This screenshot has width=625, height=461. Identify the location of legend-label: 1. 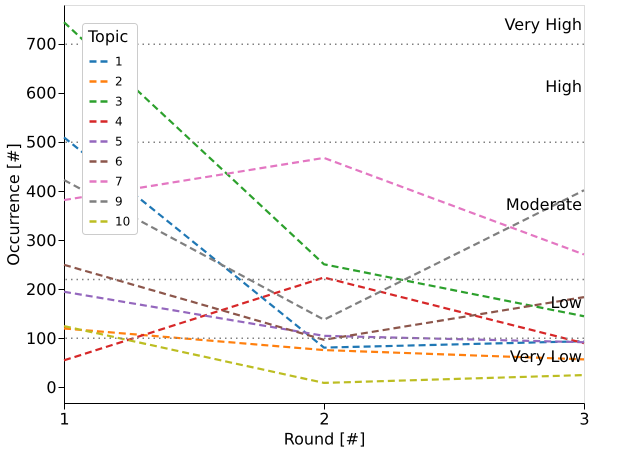
(119, 61).